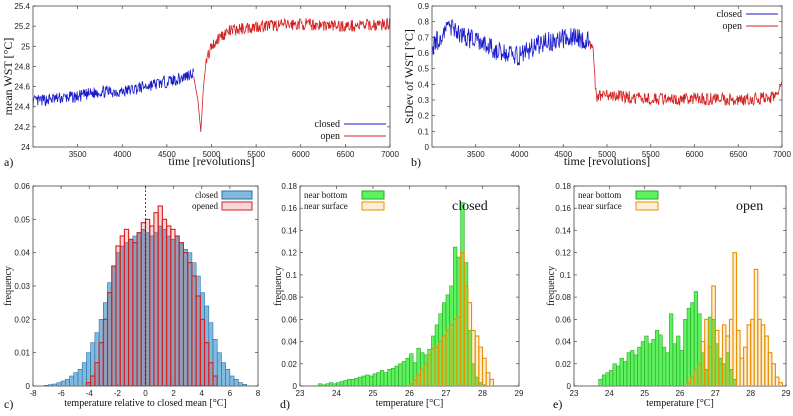 Image resolution: width=793 pixels, height=416 pixels. What do you see at coordinates (750, 393) in the screenshot?
I see `xtick-label: 28` at bounding box center [750, 393].